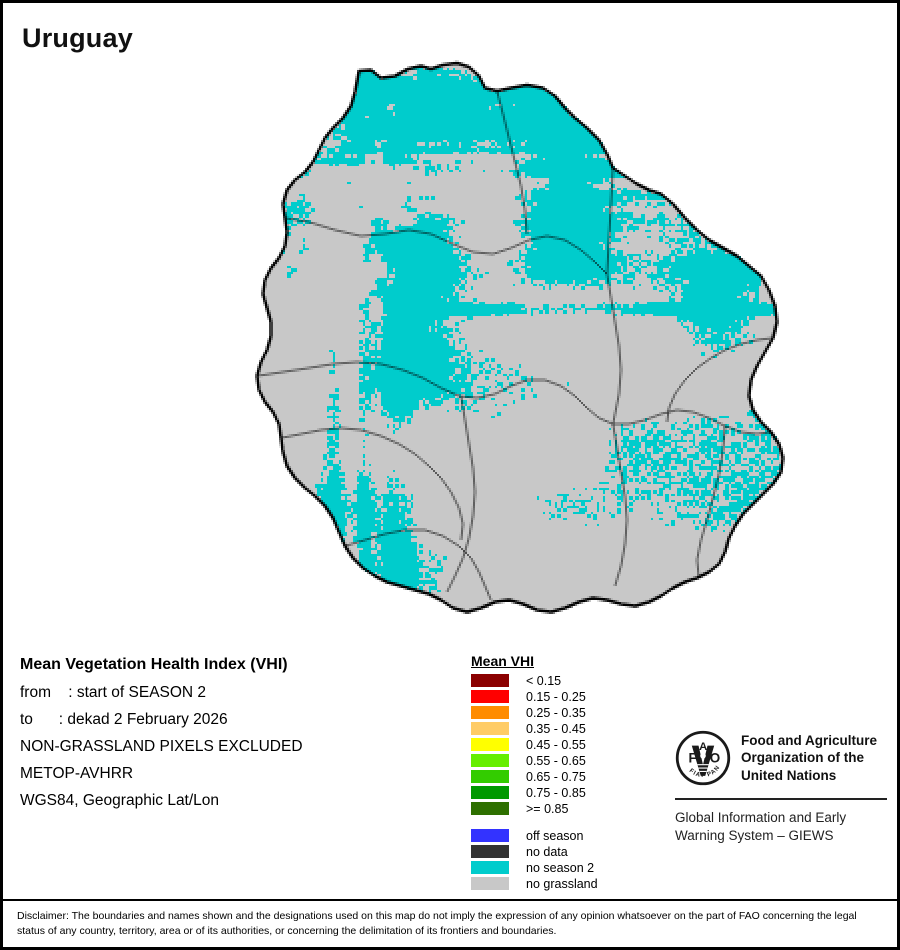 The image size is (900, 950). What do you see at coordinates (154, 664) in the screenshot?
I see `info-heading: Mean Vegetation Health Index (VHI)` at bounding box center [154, 664].